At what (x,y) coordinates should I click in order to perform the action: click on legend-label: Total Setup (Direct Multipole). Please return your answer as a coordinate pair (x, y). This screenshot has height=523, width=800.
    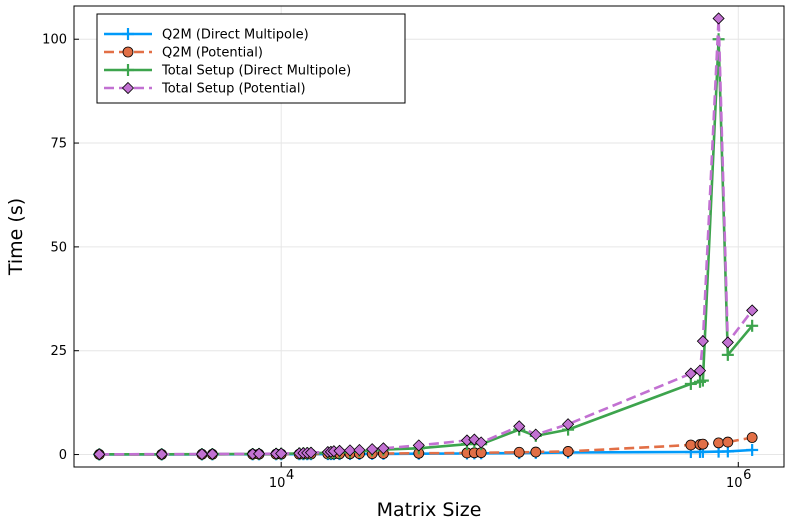
    Looking at the image, I should click on (256, 71).